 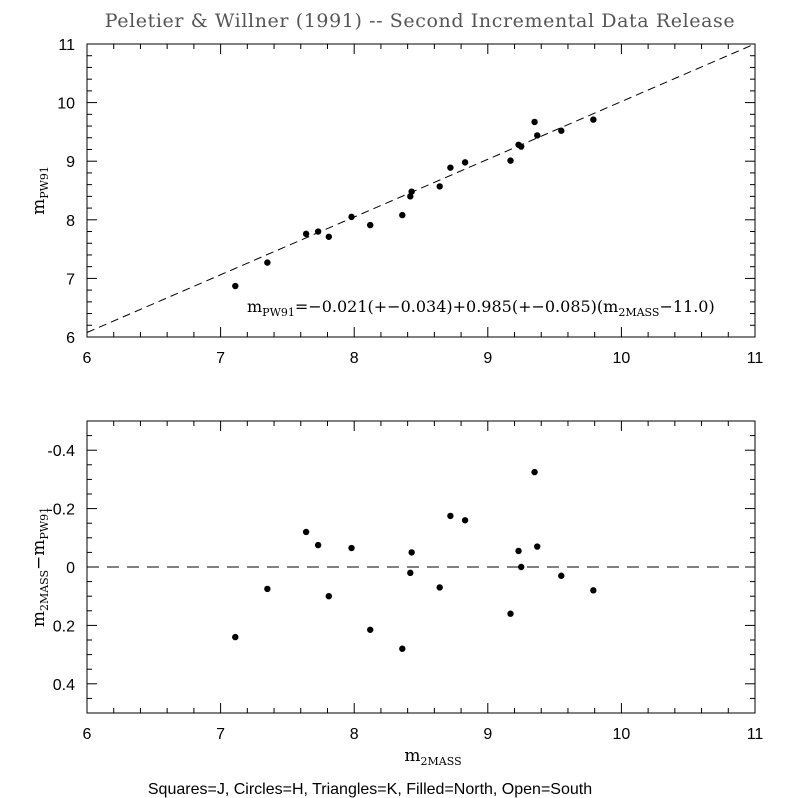 I want to click on y-tick-label: -0.4, so click(x=61, y=451).